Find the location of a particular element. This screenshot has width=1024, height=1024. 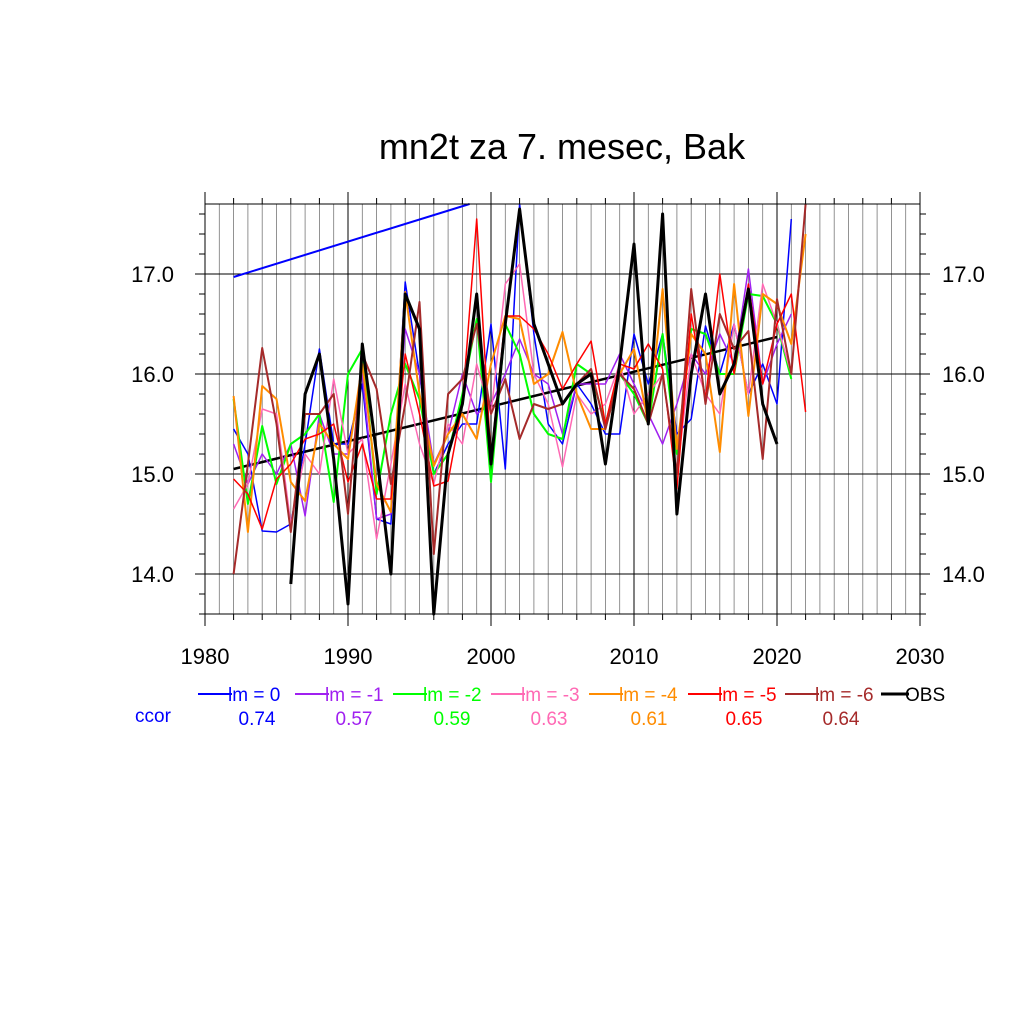

legend-entry-label: lm = -4 is located at coordinates (648, 695).